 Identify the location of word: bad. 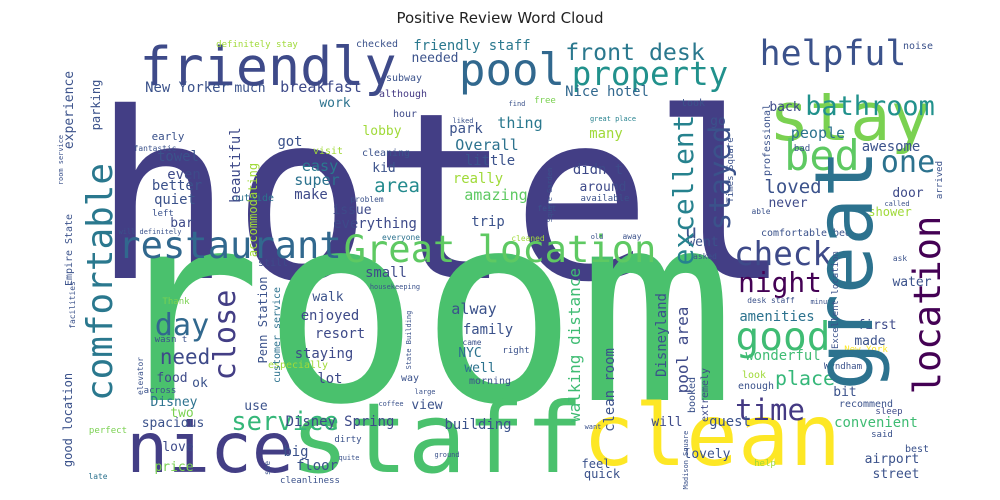
(802, 149).